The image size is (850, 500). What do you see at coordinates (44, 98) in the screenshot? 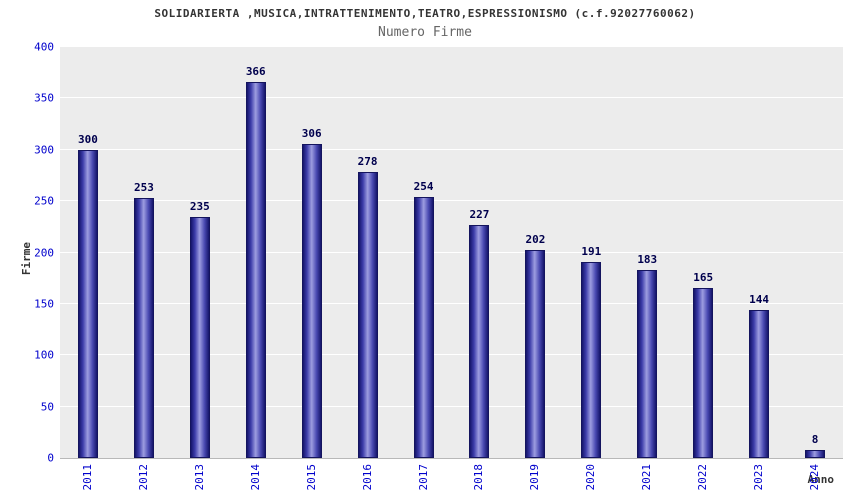
I see `y-axis-tick-label: 350` at bounding box center [44, 98].